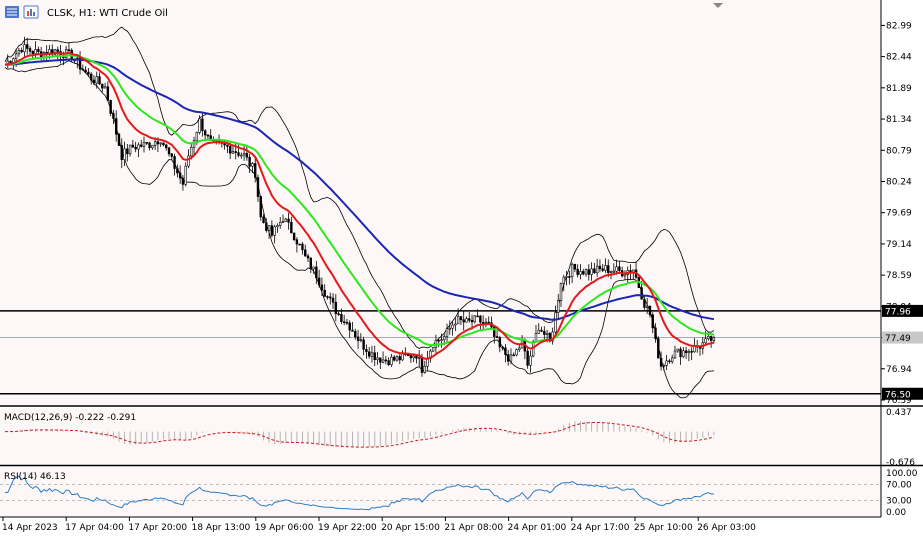 This screenshot has width=923, height=542. Describe the element at coordinates (899, 89) in the screenshot. I see `price-axis-label: 81.89` at that location.